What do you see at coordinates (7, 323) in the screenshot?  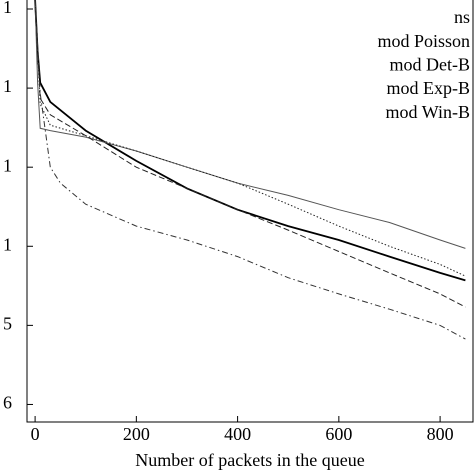 I see `y-tick-label: 5` at bounding box center [7, 323].